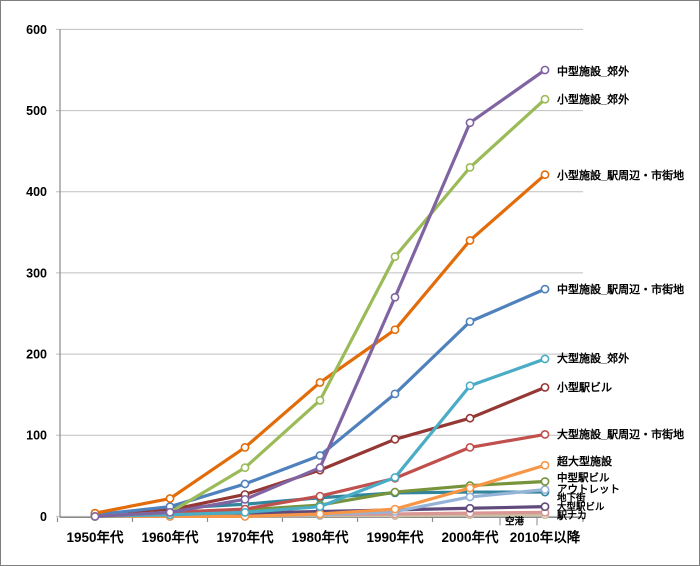 The width and height of the screenshot is (700, 566). I want to click on series-data-label-3: 中型施設_駅周辺・市街地, so click(620, 289).